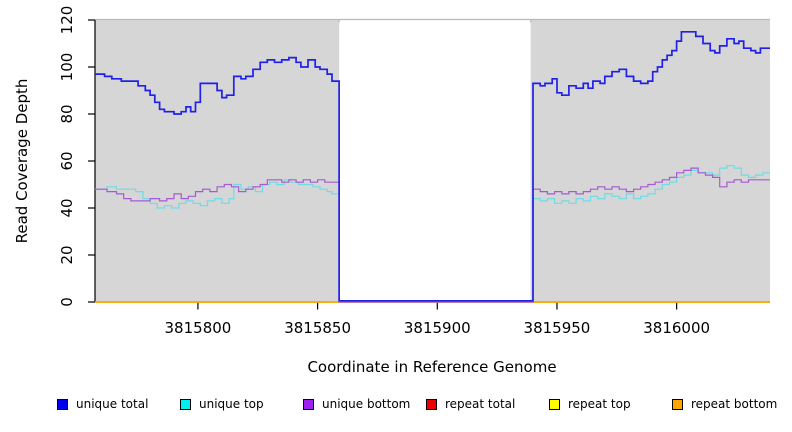 This screenshot has height=432, width=792. Describe the element at coordinates (676, 328) in the screenshot. I see `x-tick-label: 3816000` at that location.